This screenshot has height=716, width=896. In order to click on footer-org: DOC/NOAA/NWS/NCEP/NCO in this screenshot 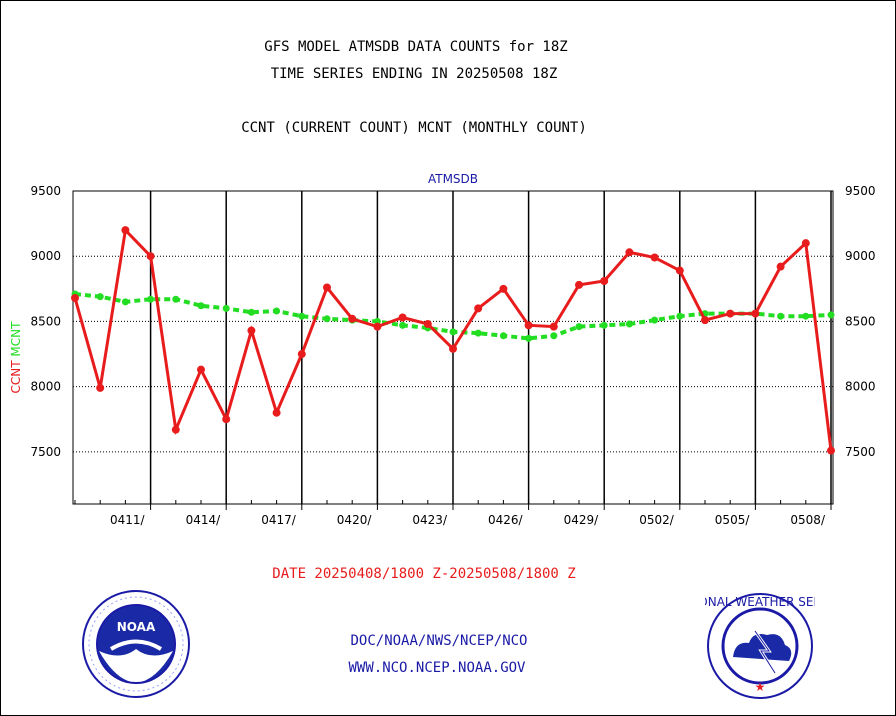, I will do `click(439, 641)`.